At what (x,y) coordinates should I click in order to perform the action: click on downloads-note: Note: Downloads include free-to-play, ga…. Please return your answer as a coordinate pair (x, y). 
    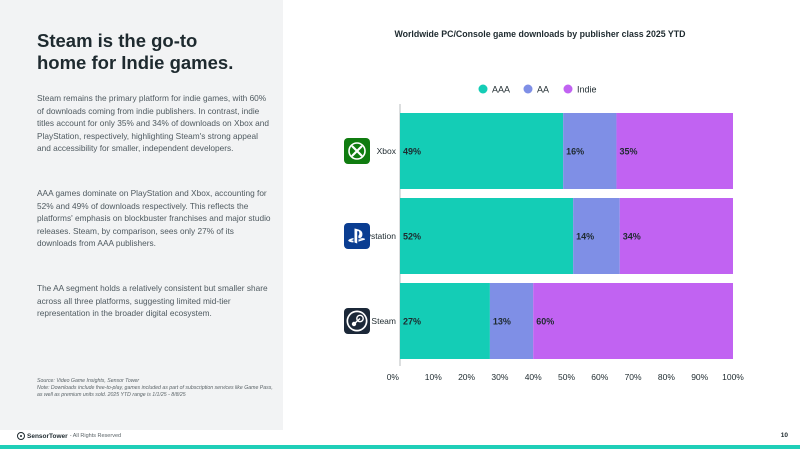
    Looking at the image, I should click on (155, 391).